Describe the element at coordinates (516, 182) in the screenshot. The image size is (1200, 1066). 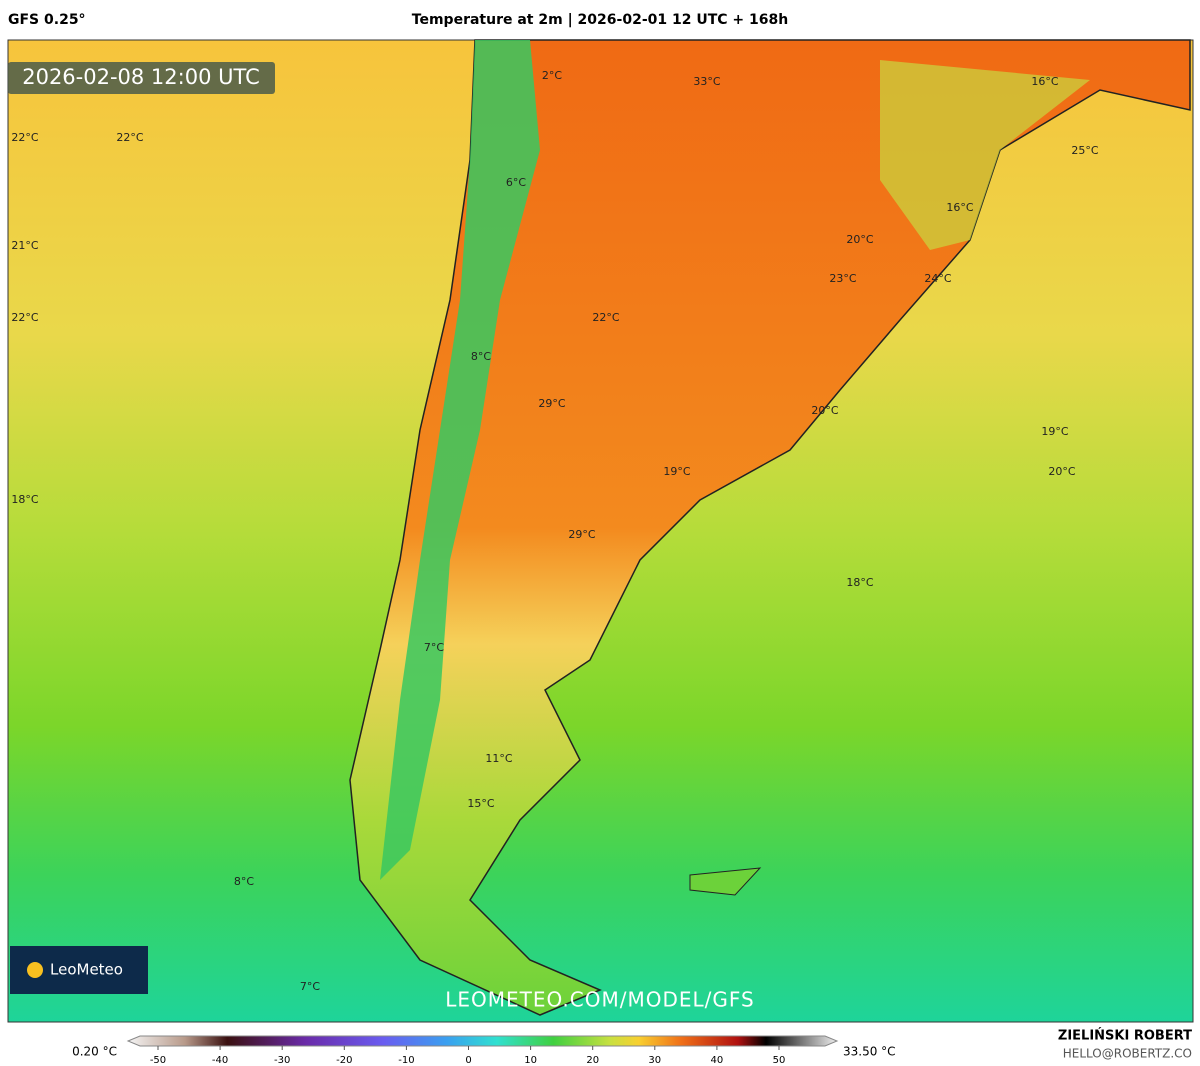
I see `temp-label: 6°C` at that location.